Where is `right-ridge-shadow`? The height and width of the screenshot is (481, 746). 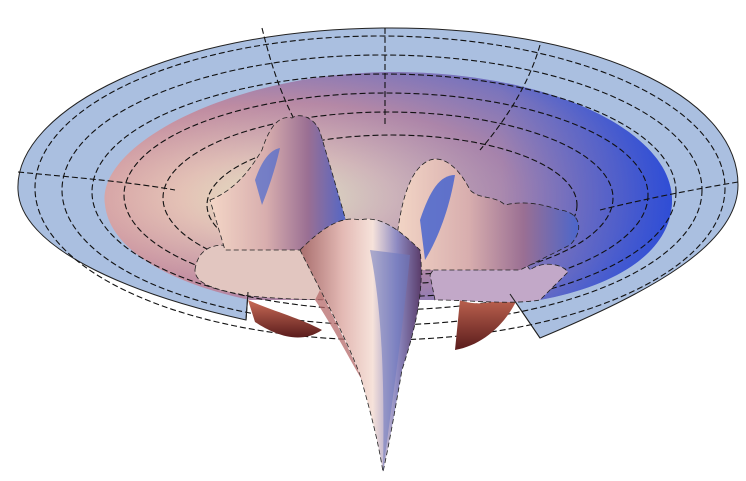
right-ridge-shadow is located at coordinates (437, 217).